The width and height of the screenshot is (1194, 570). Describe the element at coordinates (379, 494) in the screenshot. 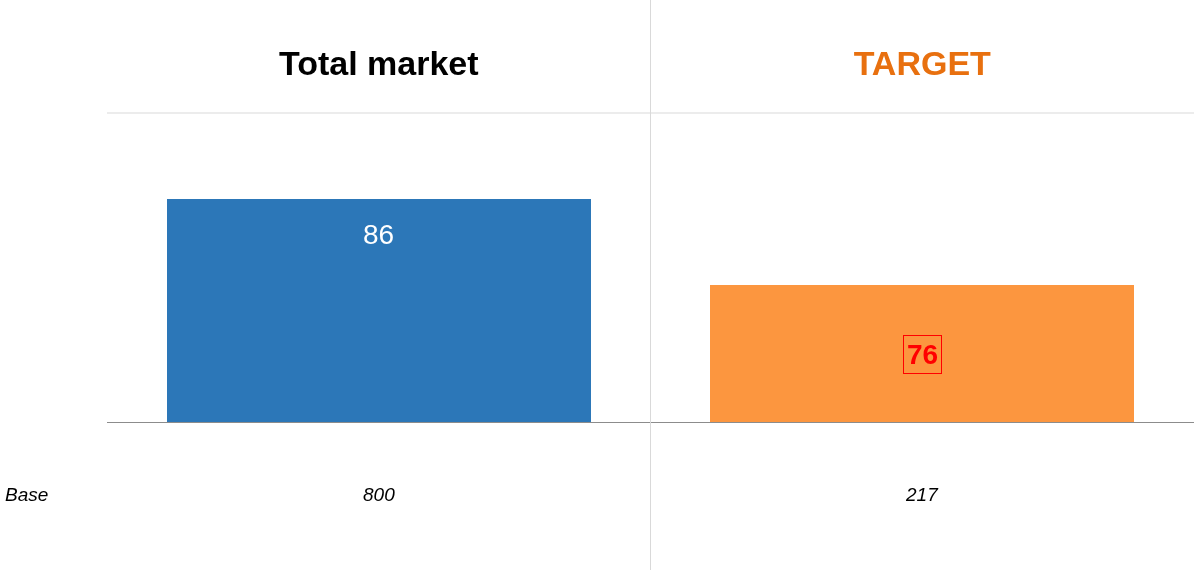

I see `text: 800` at that location.